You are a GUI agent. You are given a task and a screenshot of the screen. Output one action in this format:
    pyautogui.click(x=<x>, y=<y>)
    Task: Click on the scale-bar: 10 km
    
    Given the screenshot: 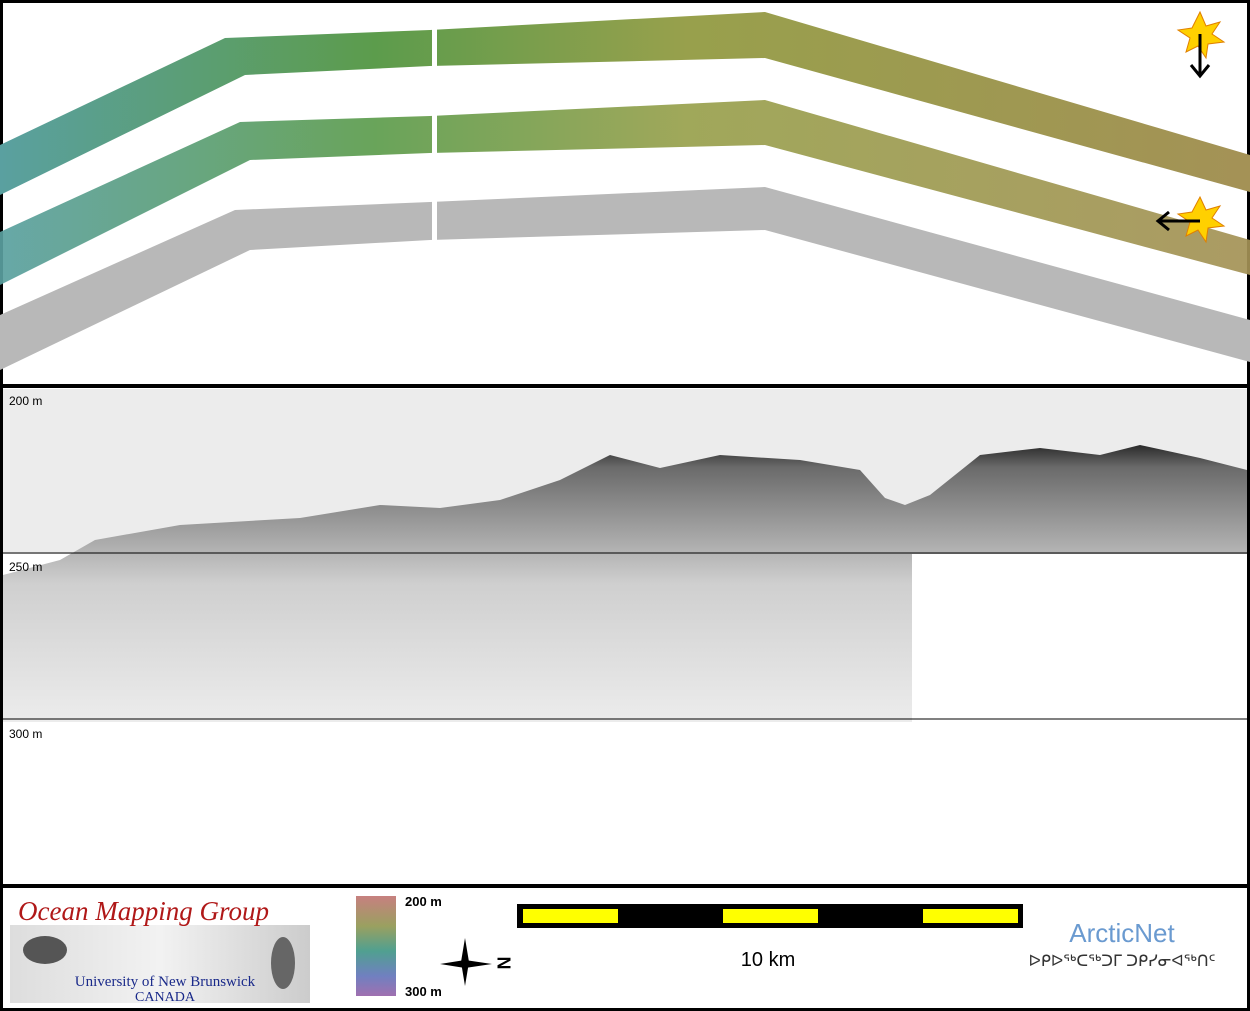 What is the action you would take?
    pyautogui.click(x=770, y=937)
    